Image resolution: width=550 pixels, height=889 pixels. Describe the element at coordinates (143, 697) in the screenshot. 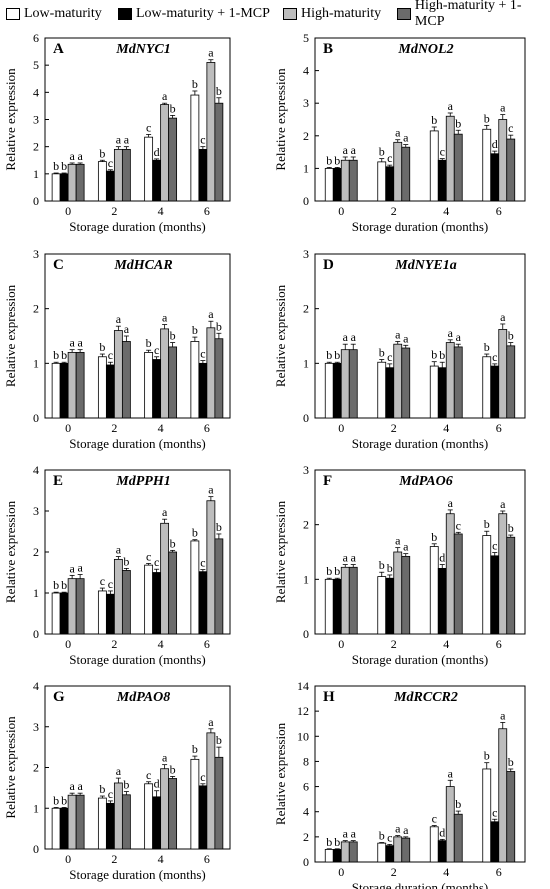

I see `panel-title: MdPAO8` at that location.